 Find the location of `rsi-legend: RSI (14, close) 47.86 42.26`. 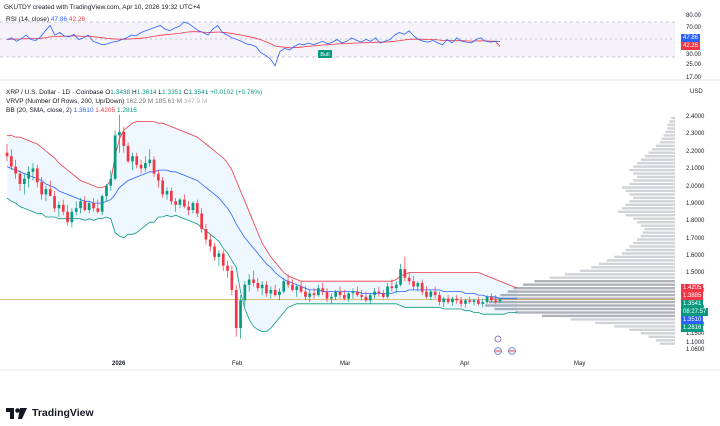

rsi-legend: RSI (14, close) 47.86 42.26 is located at coordinates (45, 19).